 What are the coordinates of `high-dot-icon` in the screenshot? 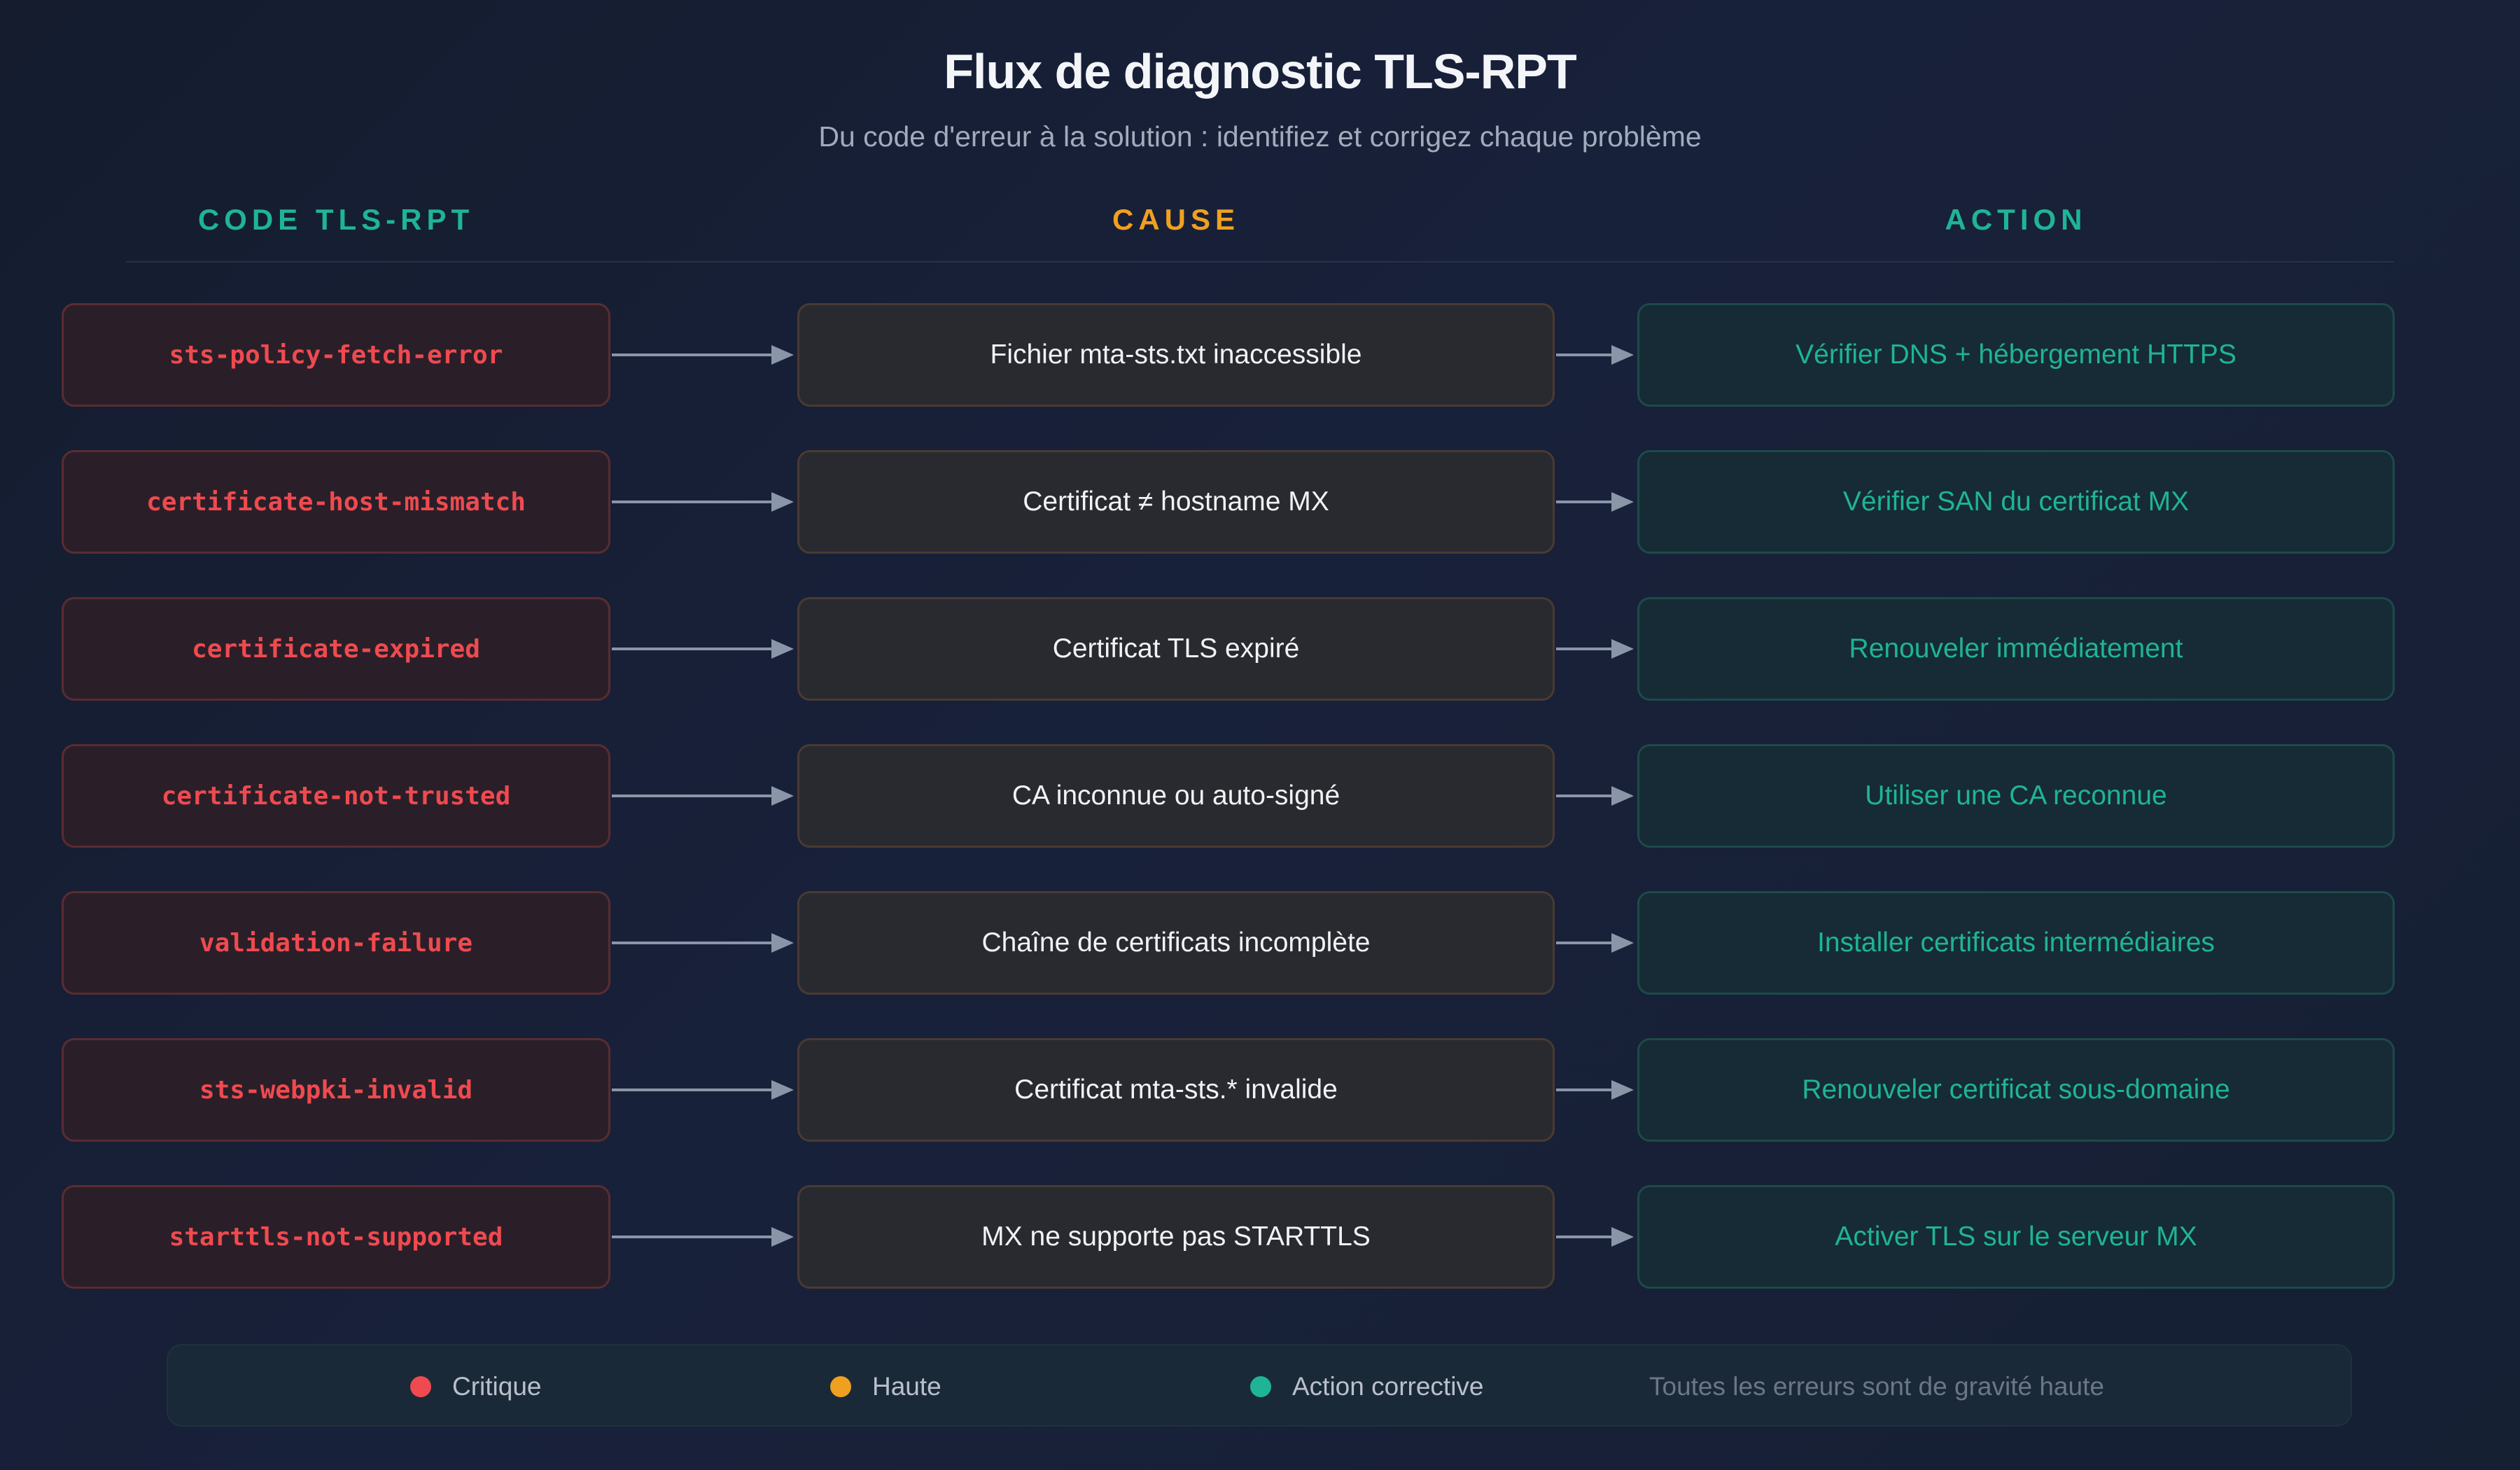 It's located at (840, 1386).